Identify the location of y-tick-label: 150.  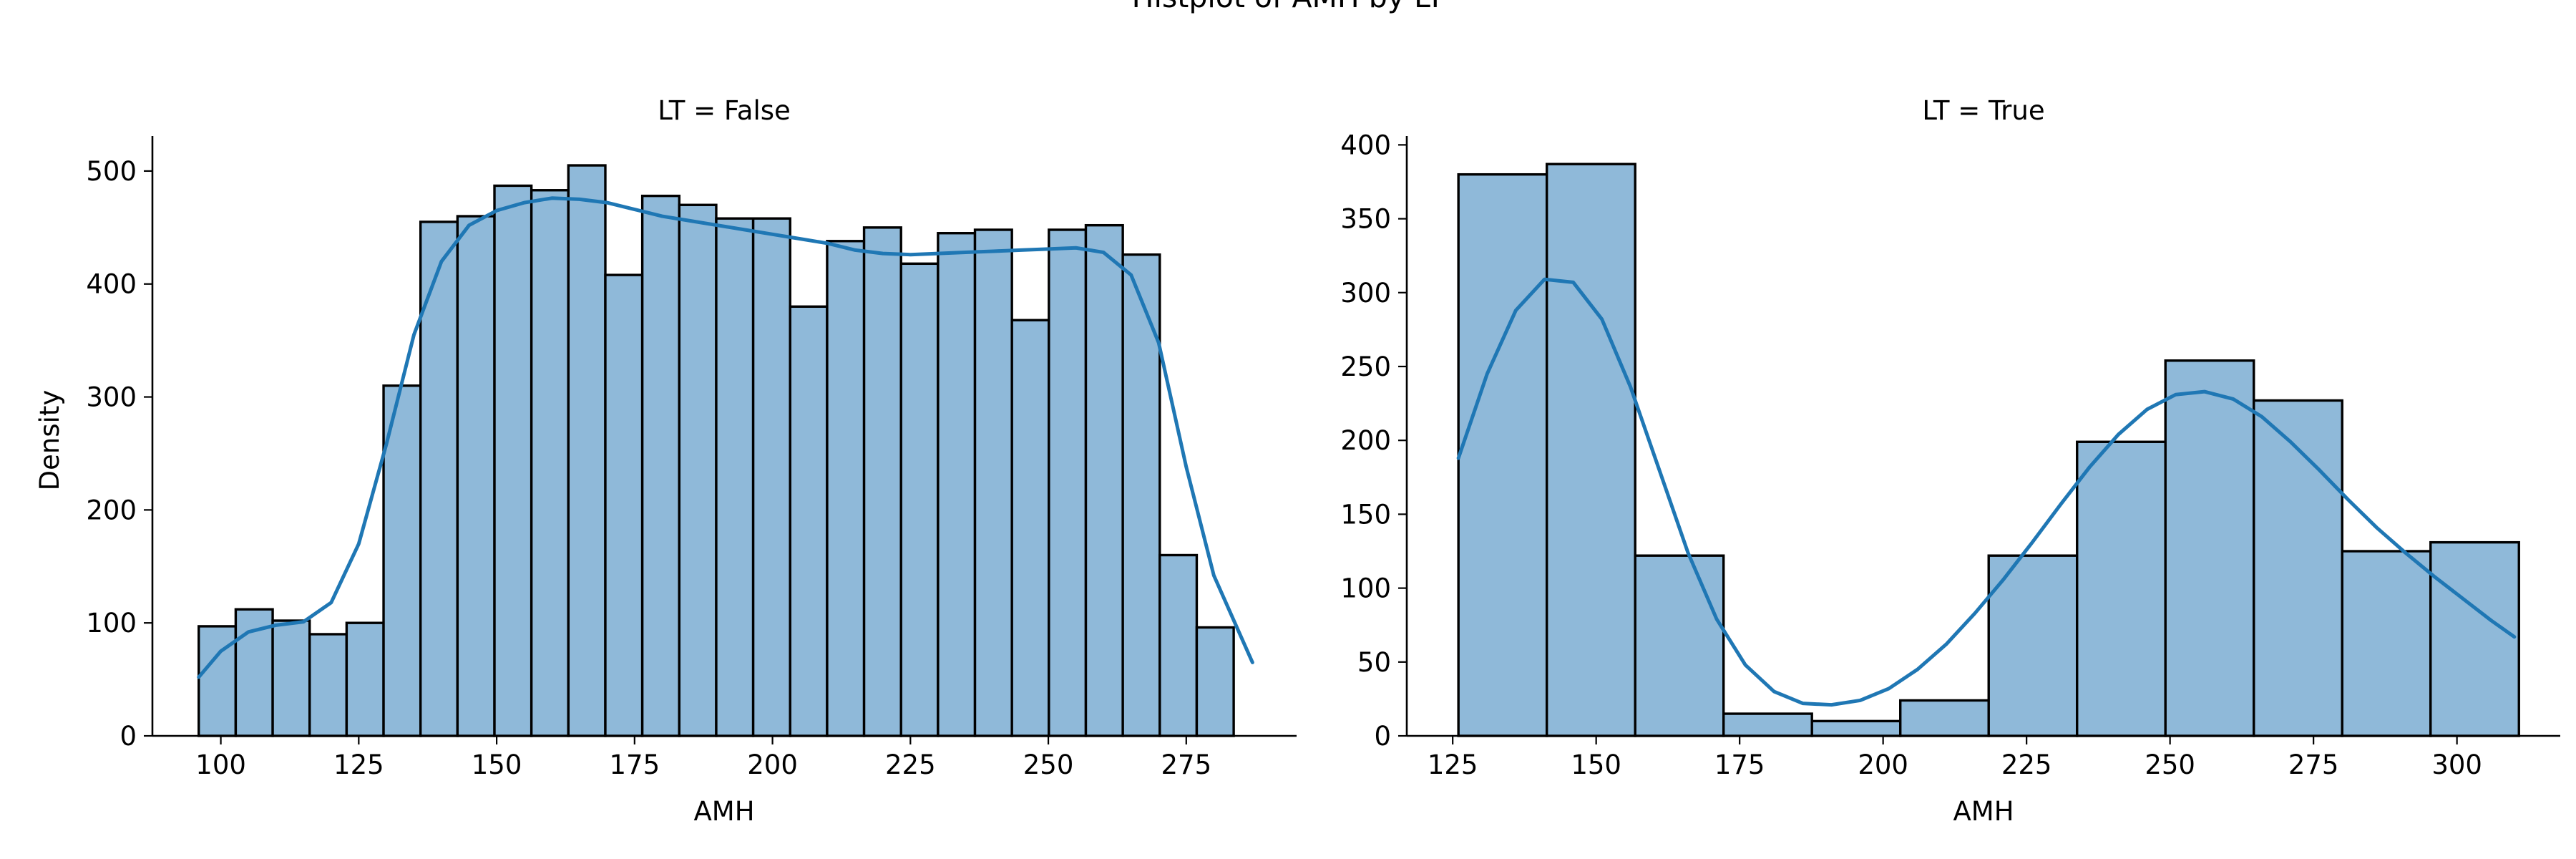
(1365, 514).